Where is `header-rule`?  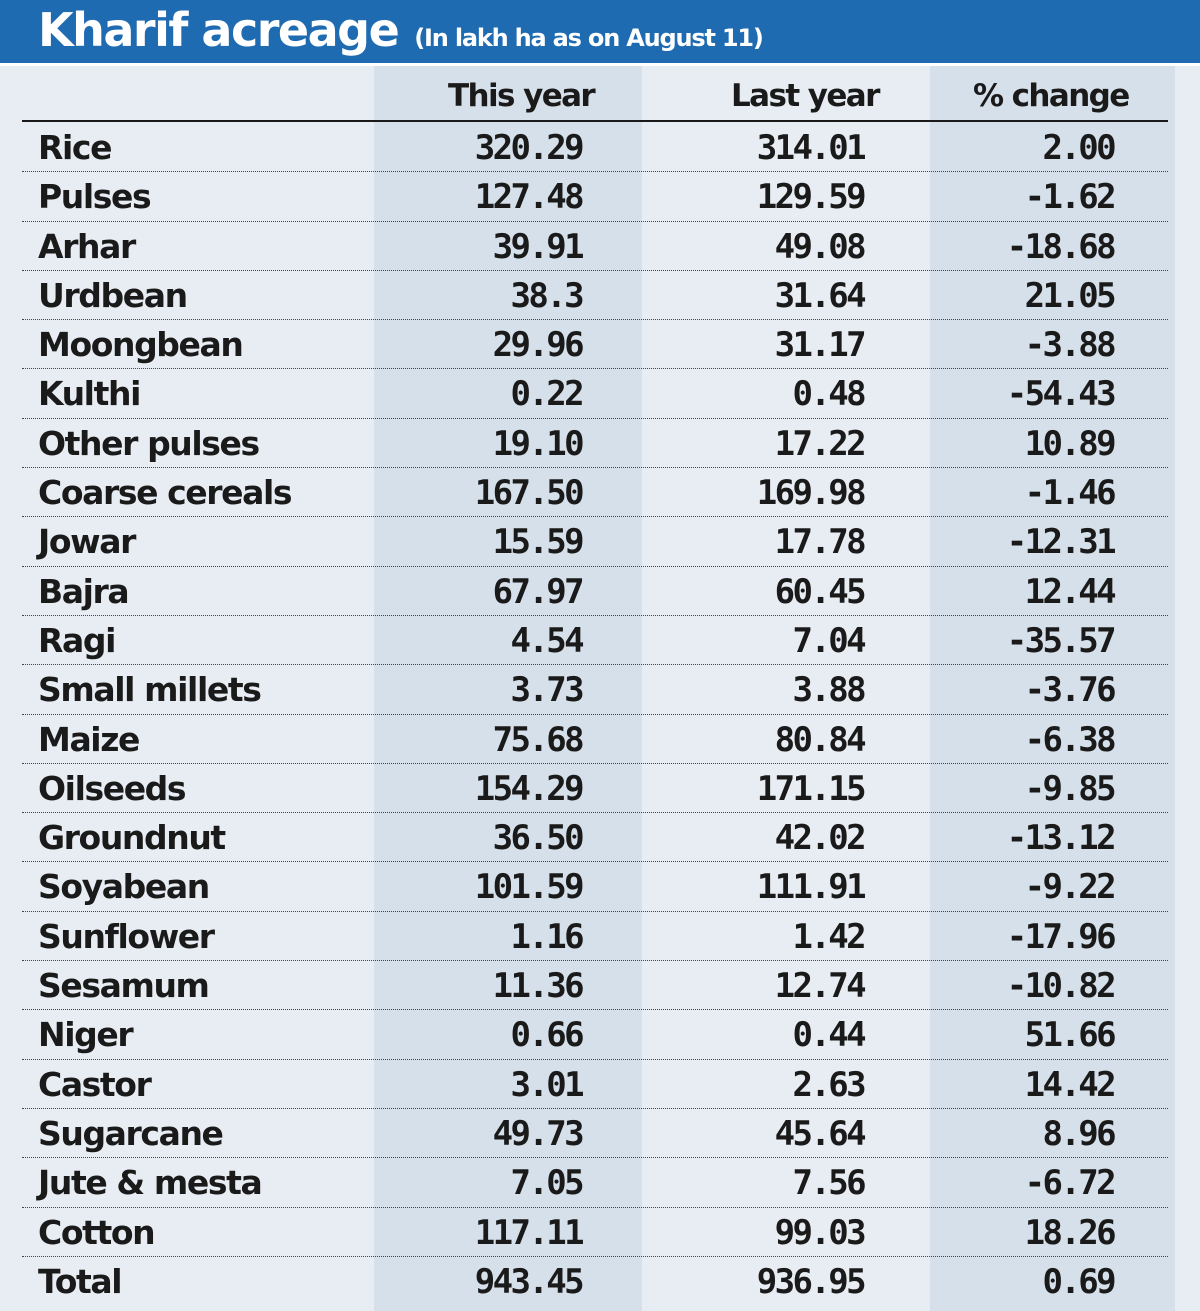 header-rule is located at coordinates (595, 121).